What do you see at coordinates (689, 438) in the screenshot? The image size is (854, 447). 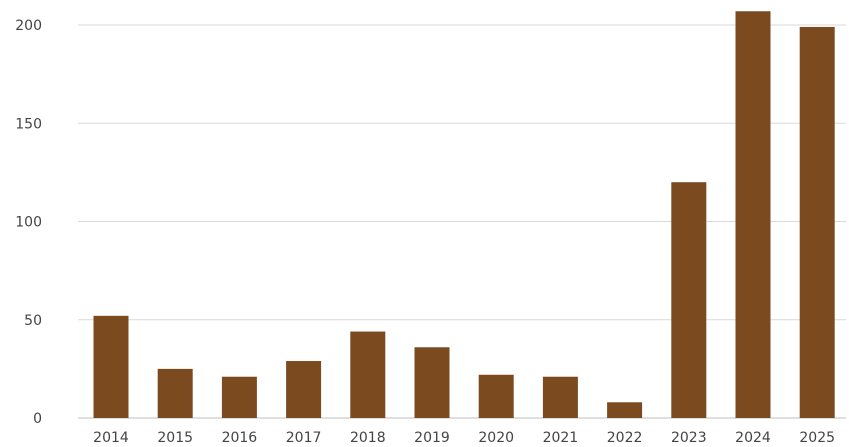 I see `x-tick-label: 2023` at bounding box center [689, 438].